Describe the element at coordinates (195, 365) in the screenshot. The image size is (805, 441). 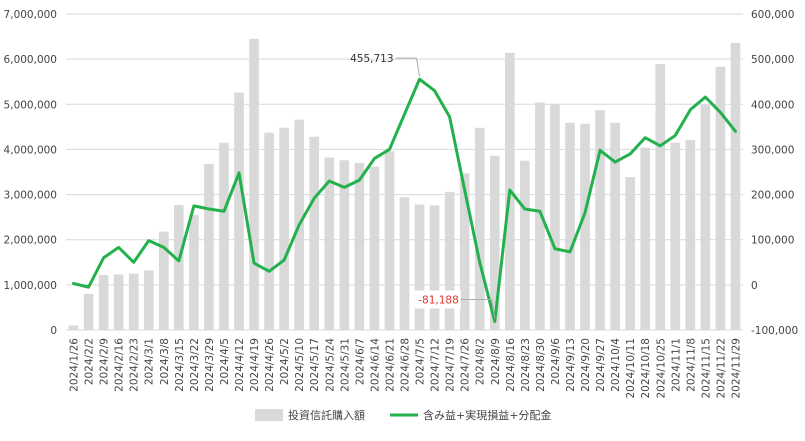
I see `x-tick-label: 2024/3/22` at that location.